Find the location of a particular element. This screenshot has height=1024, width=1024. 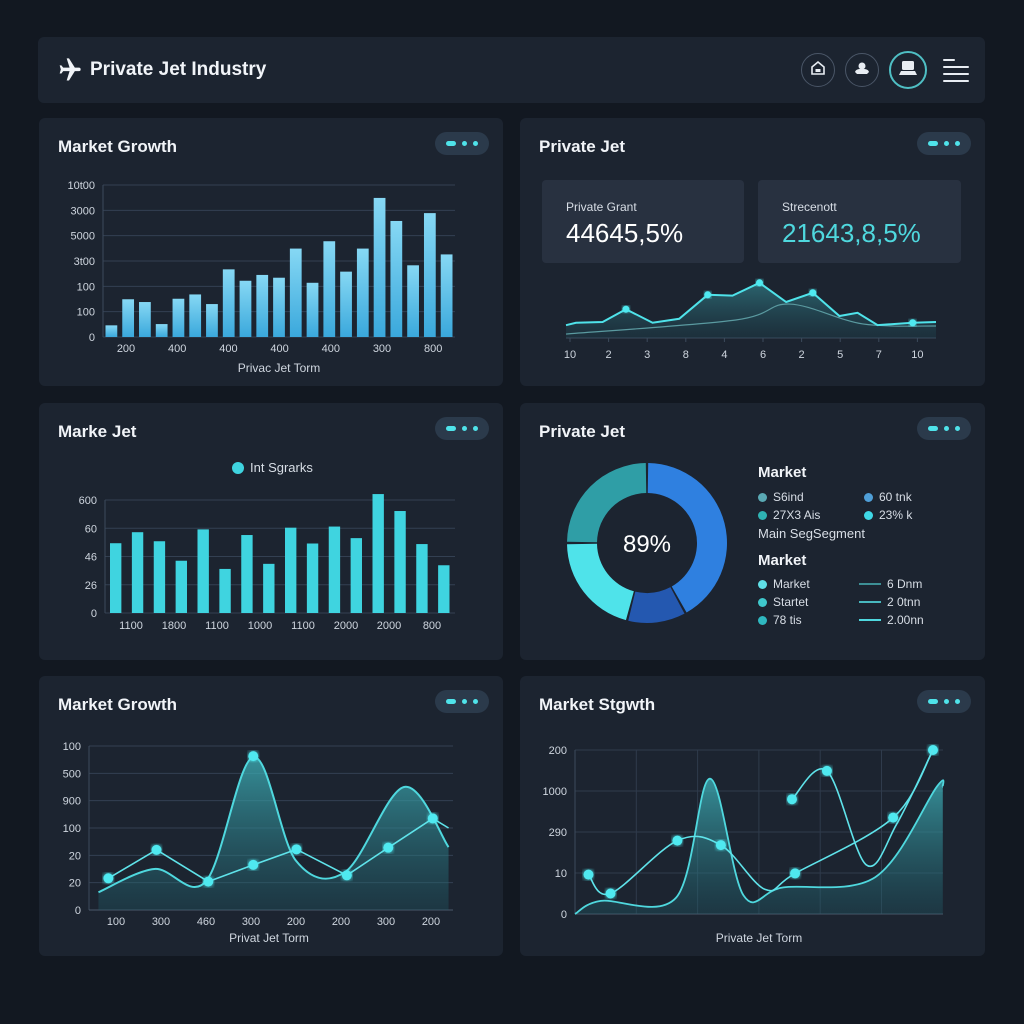

app-header: Private Jet Industry is located at coordinates (511, 70).